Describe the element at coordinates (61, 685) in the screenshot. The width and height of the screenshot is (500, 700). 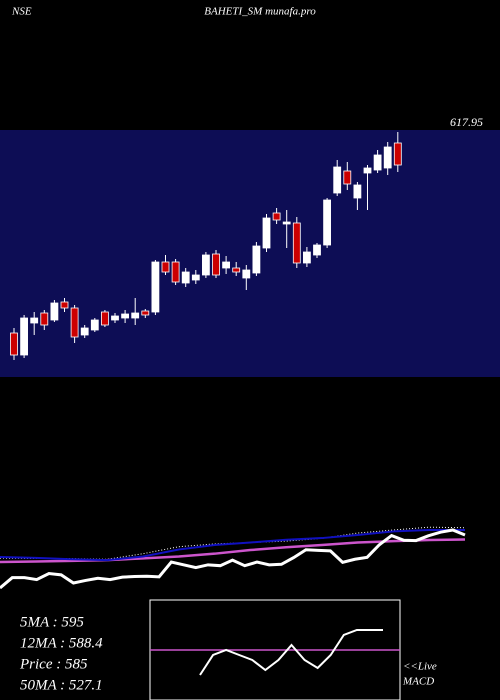
I see `indicator-text: 50MA : 527.1` at that location.